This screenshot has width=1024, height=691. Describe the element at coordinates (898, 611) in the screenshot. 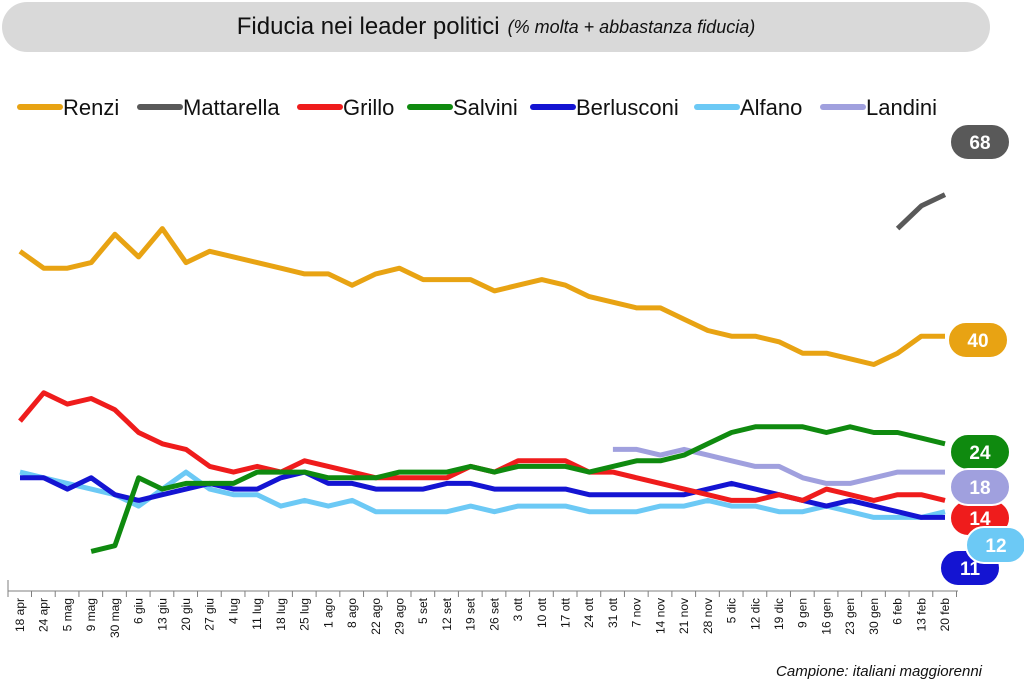

I see `x-tick-label: 6 feb` at that location.